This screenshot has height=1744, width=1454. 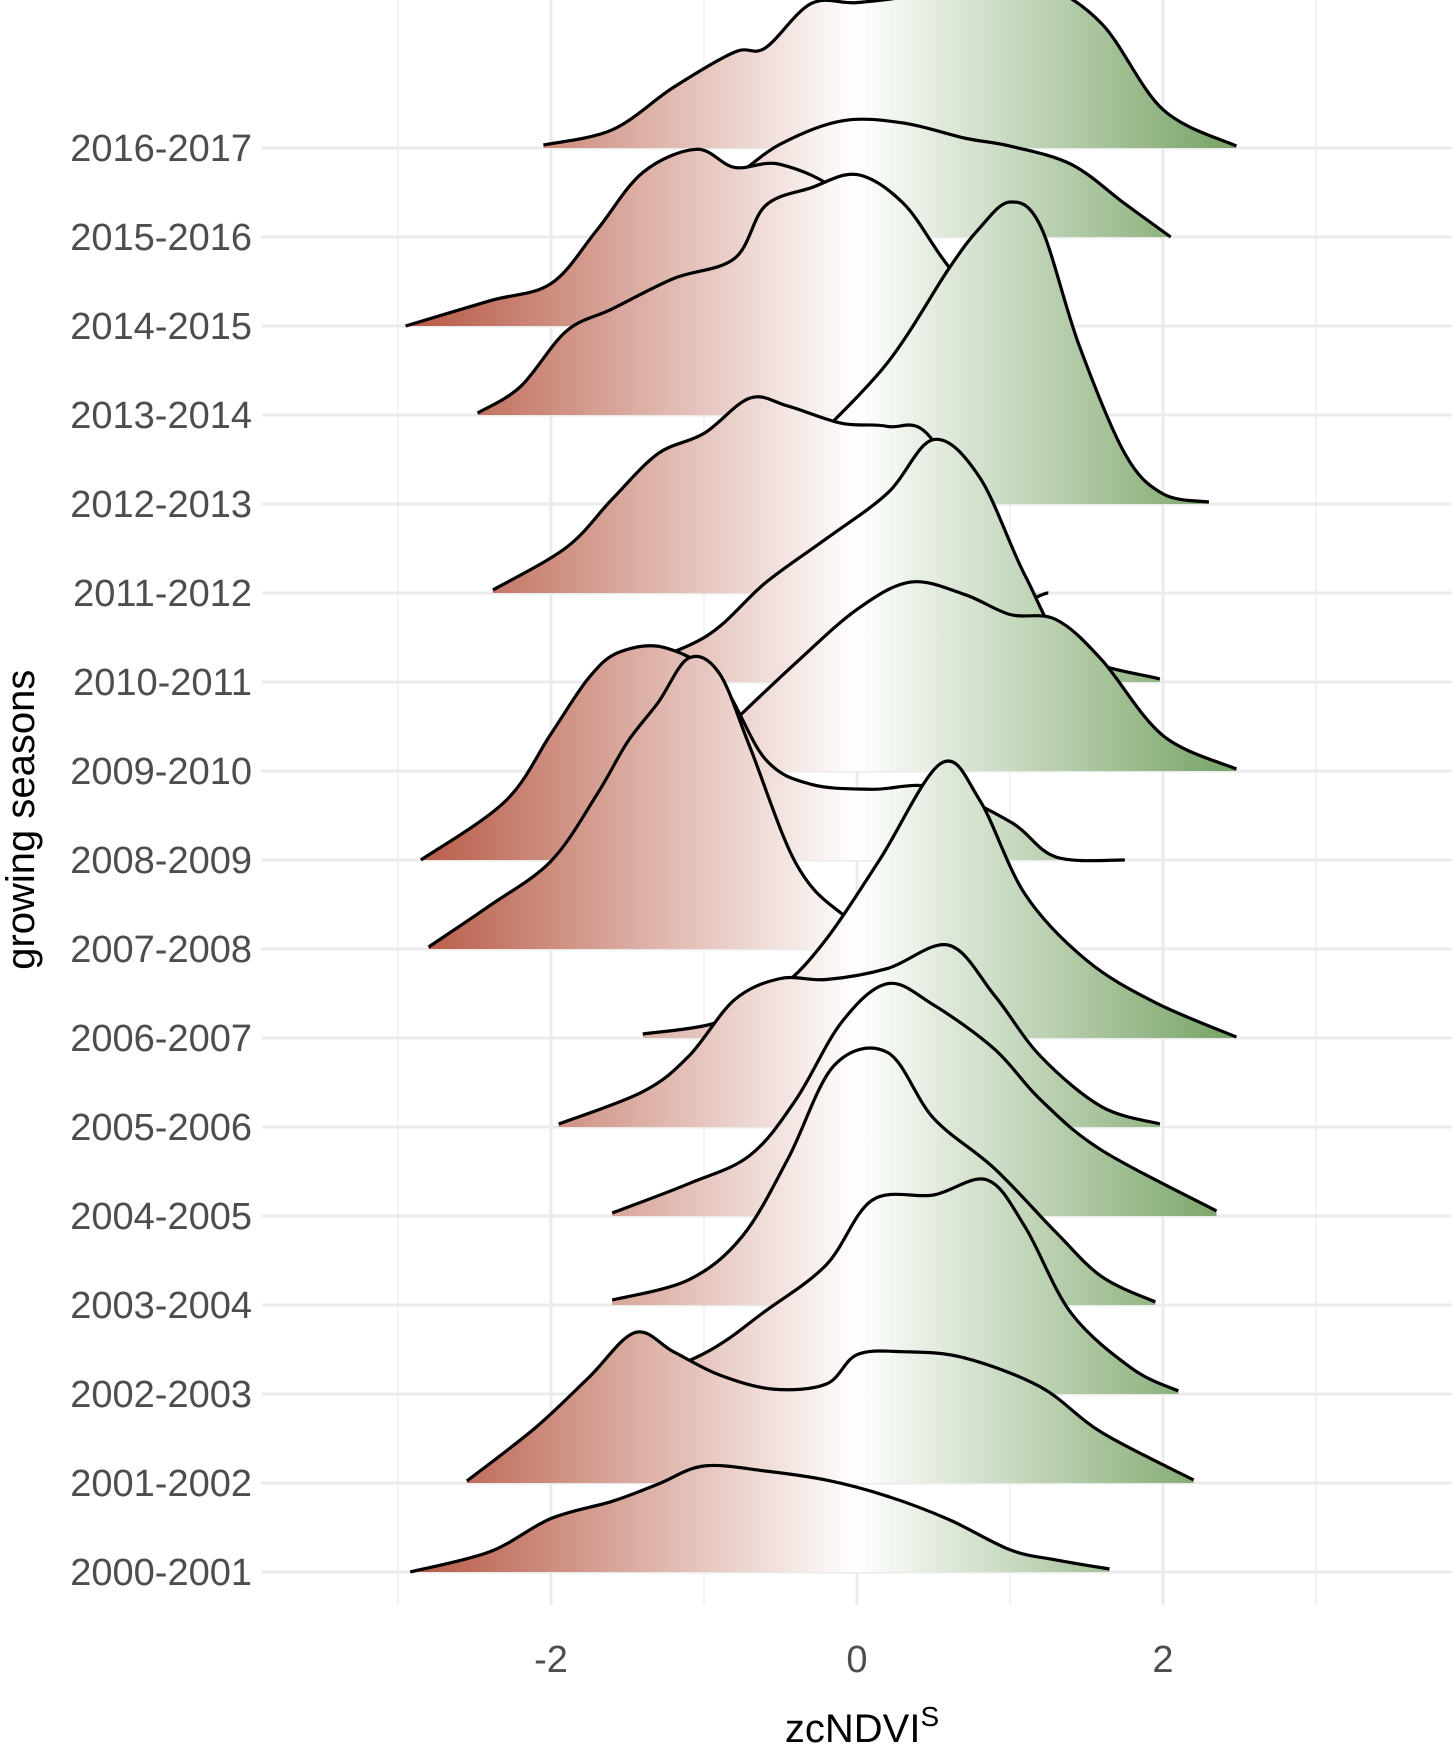 What do you see at coordinates (161, 505) in the screenshot?
I see `y-tick-label: 2012-2013` at bounding box center [161, 505].